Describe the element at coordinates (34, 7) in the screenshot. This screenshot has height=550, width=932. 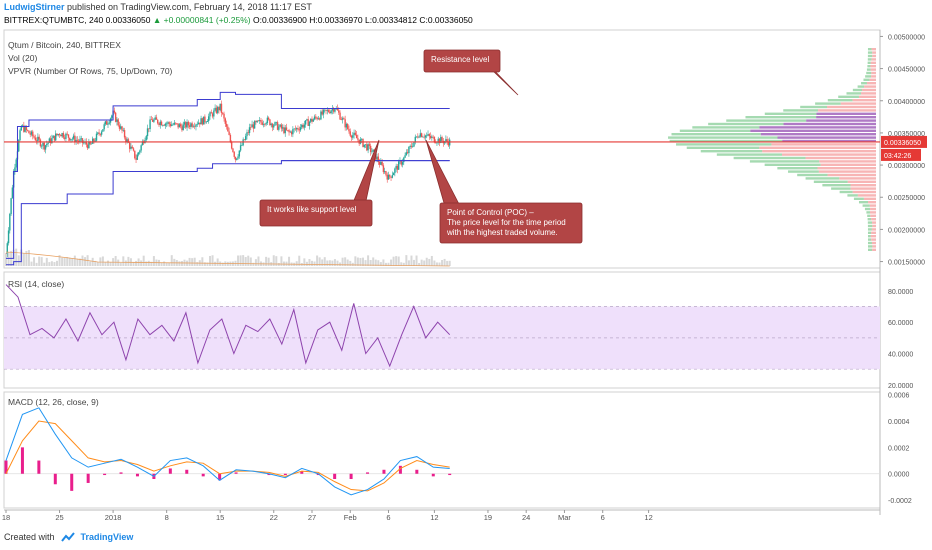
I see `author-link: LudwigStirner` at that location.